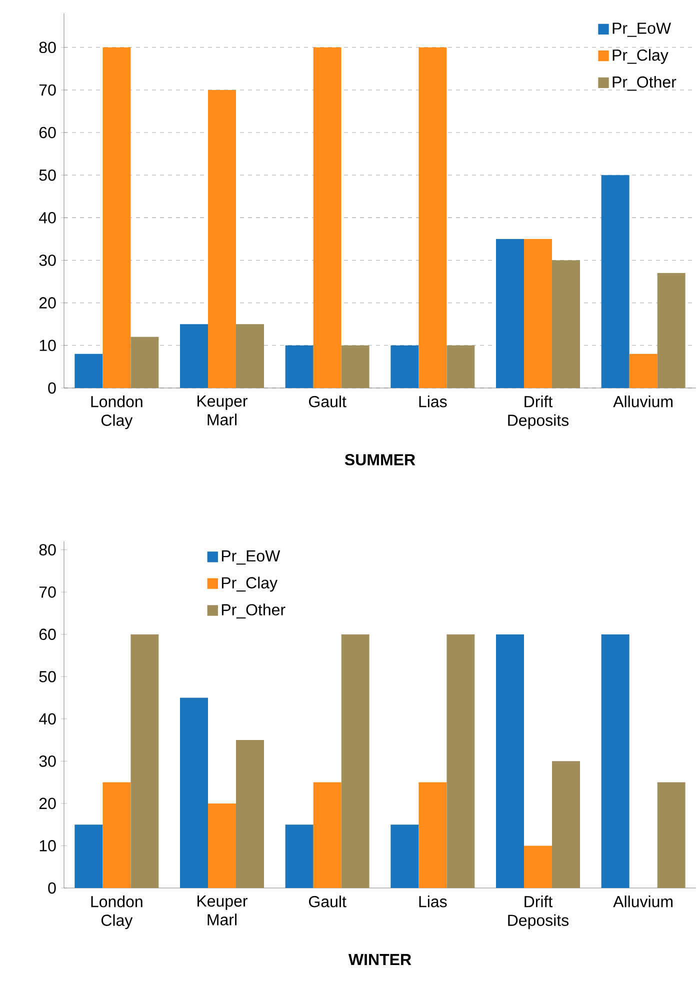 This screenshot has width=697, height=988. I want to click on text: WINTER, so click(380, 960).